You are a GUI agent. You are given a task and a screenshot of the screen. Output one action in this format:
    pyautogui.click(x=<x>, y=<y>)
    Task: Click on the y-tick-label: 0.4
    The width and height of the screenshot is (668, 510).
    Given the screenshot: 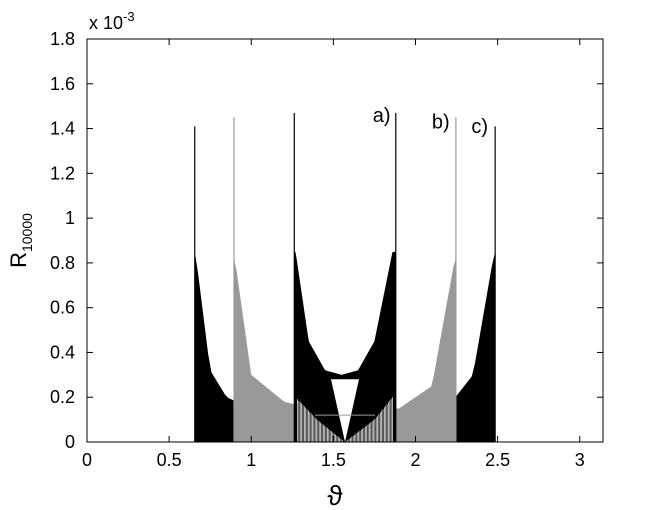 What is the action you would take?
    pyautogui.click(x=62, y=352)
    